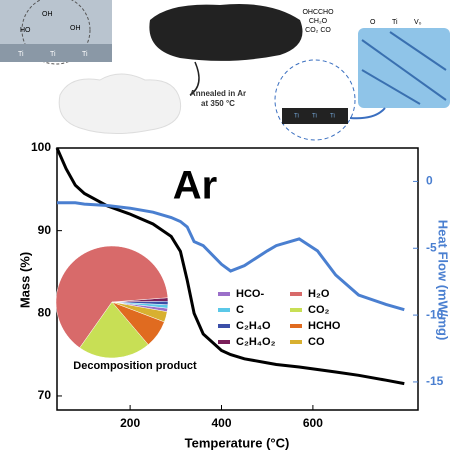 This screenshot has width=454, height=456. I want to click on legend-label: CO, so click(316, 342).